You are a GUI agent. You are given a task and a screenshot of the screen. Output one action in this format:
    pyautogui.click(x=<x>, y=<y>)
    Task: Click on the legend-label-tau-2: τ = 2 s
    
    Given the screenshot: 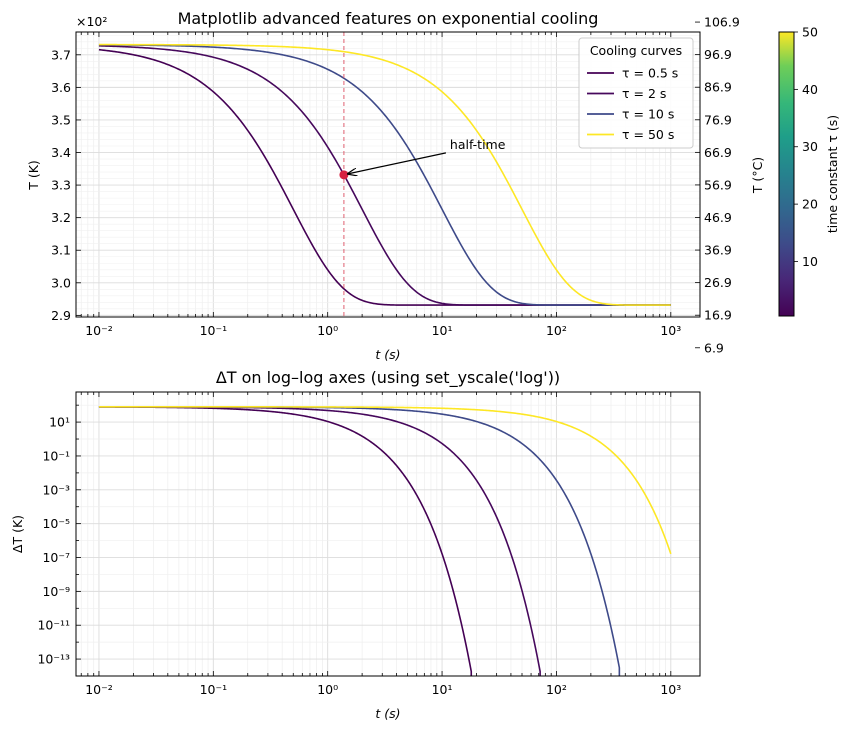 What is the action you would take?
    pyautogui.click(x=644, y=93)
    